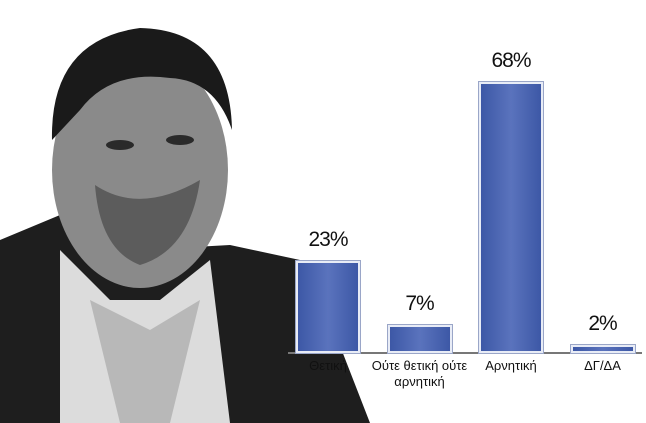 This screenshot has height=423, width=646. What do you see at coordinates (602, 324) in the screenshot?
I see `value-label: 2%` at bounding box center [602, 324].